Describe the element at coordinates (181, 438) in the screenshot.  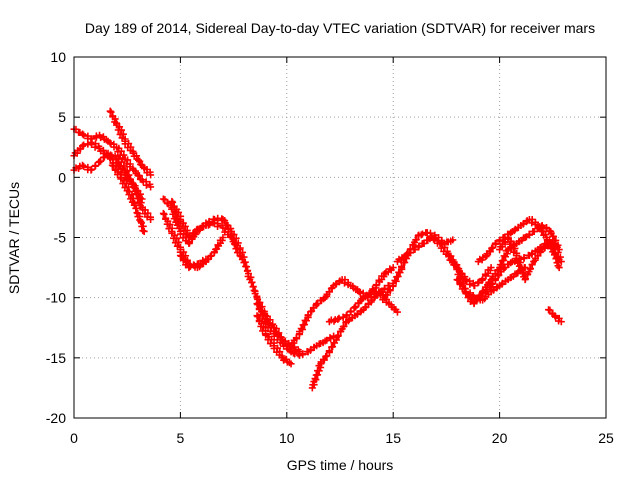
I see `x-tick-label: 5` at that location.